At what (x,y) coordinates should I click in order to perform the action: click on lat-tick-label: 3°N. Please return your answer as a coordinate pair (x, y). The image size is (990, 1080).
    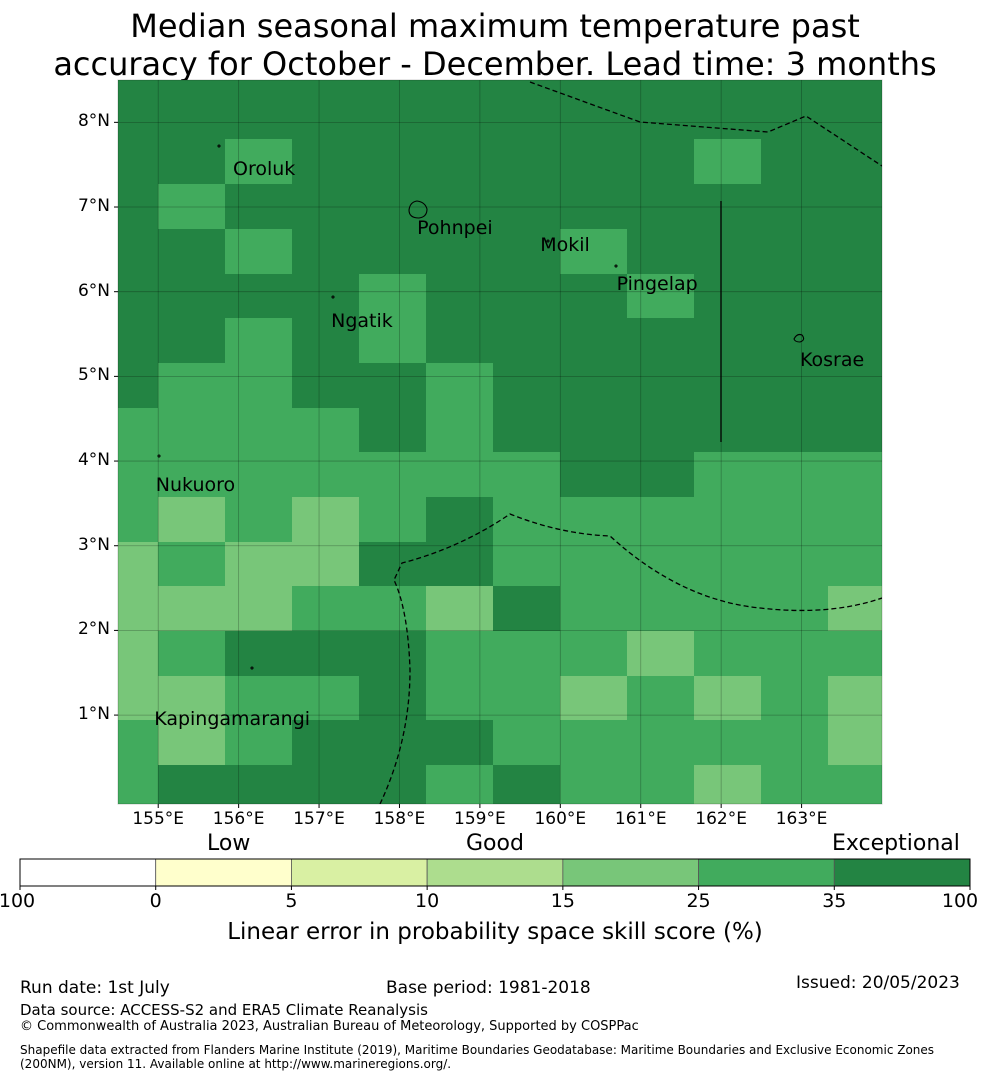
    Looking at the image, I should click on (93, 544).